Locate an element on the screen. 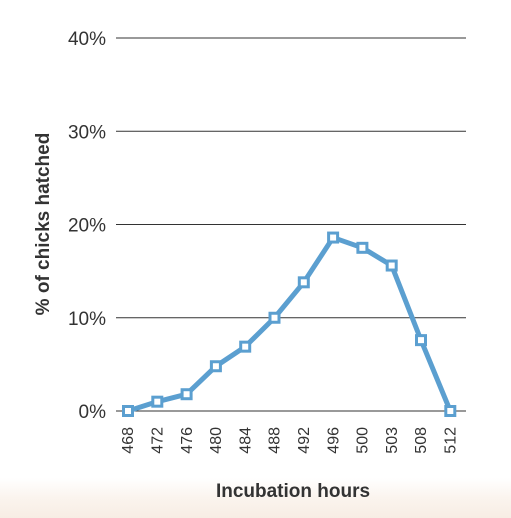 This screenshot has height=518, width=511. x-tick-label: 484 is located at coordinates (245, 440).